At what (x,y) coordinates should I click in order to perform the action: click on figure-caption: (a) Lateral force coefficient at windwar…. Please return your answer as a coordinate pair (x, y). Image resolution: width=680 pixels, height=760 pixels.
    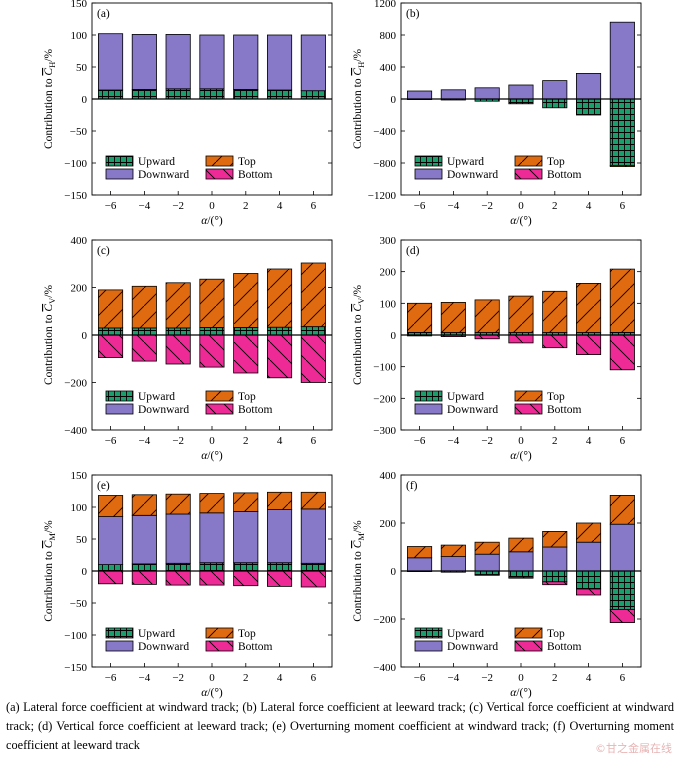
    Looking at the image, I should click on (340, 726).